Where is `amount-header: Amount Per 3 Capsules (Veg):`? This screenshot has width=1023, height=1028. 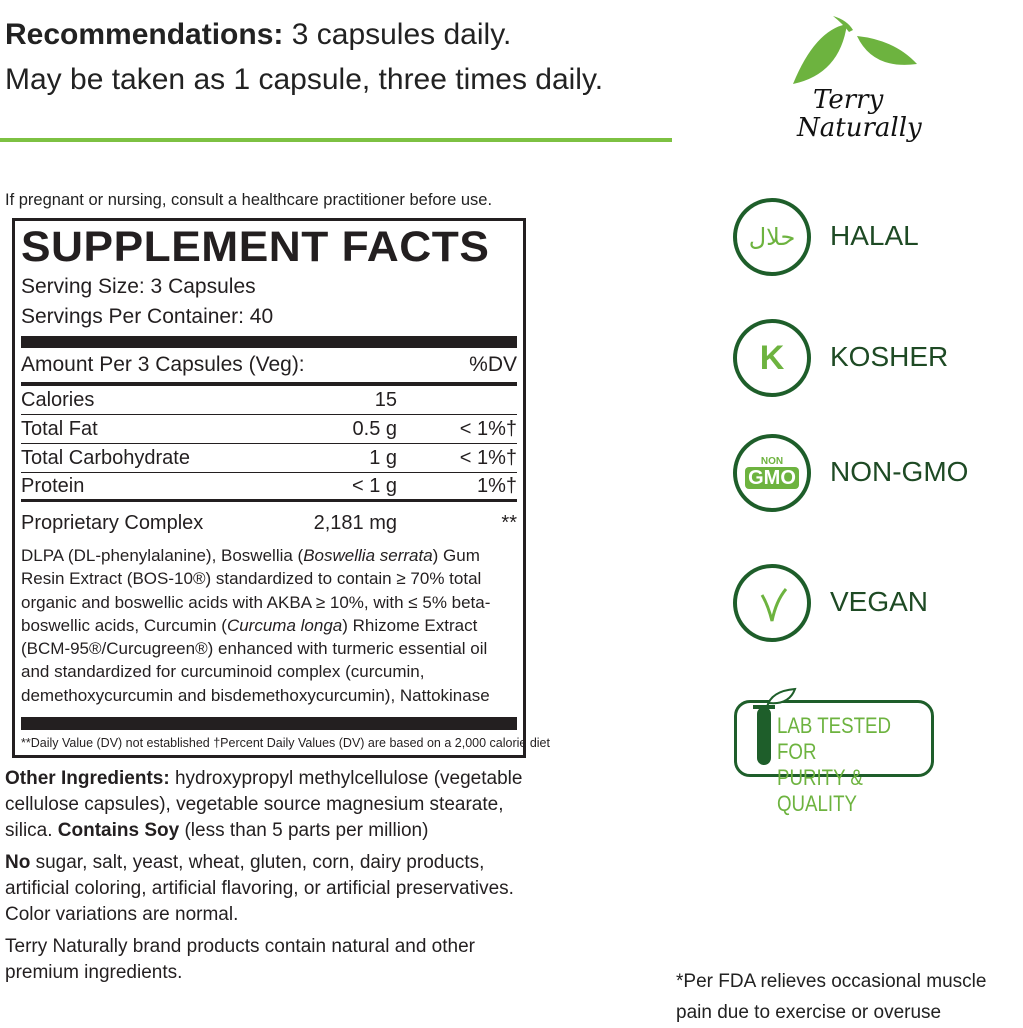 amount-header: Amount Per 3 Capsules (Veg): is located at coordinates (163, 364).